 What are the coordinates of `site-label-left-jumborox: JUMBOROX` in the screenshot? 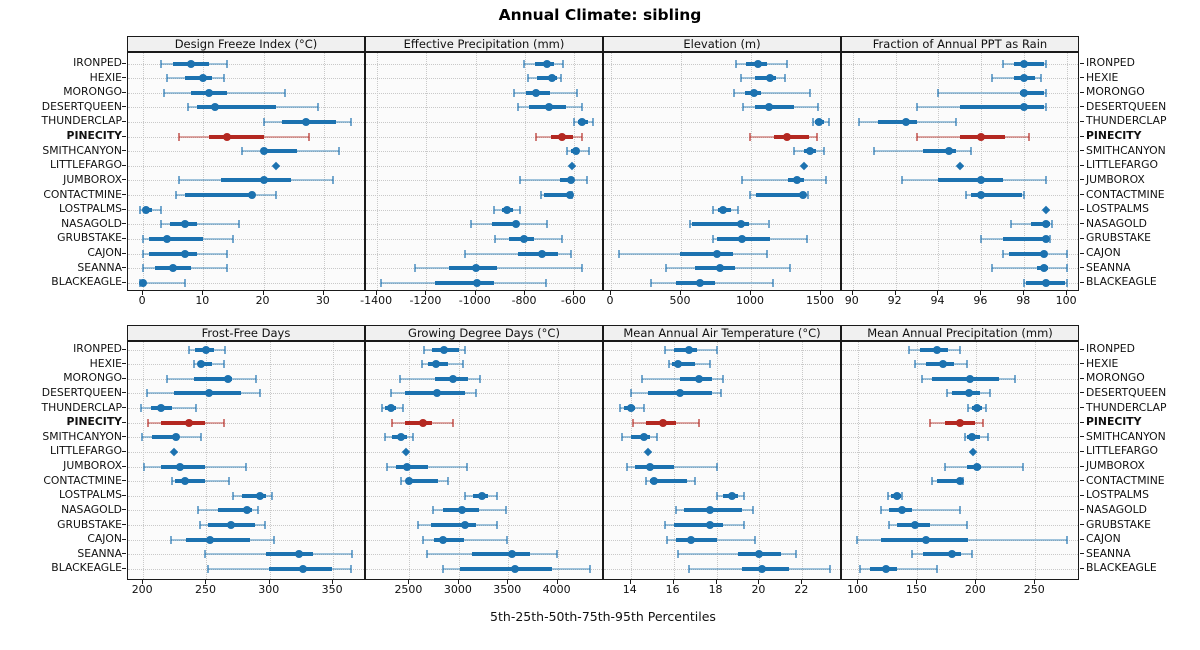 It's located at (92, 179).